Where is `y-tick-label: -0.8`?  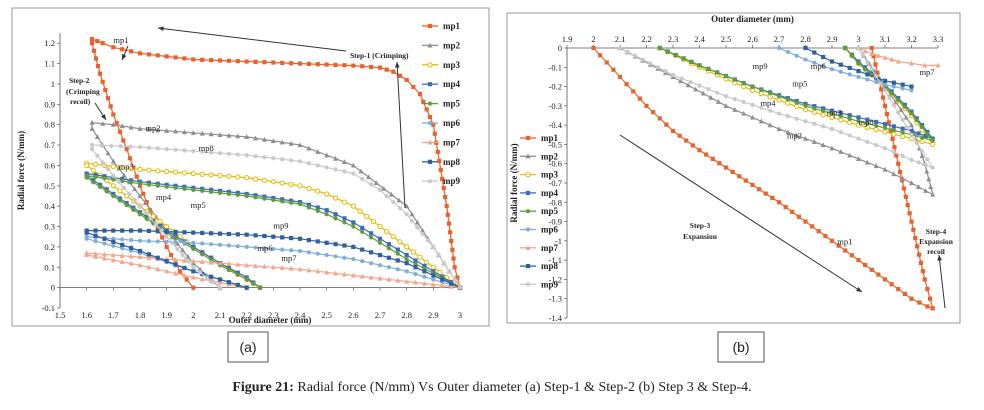 y-tick-label: -0.8 is located at coordinates (555, 202).